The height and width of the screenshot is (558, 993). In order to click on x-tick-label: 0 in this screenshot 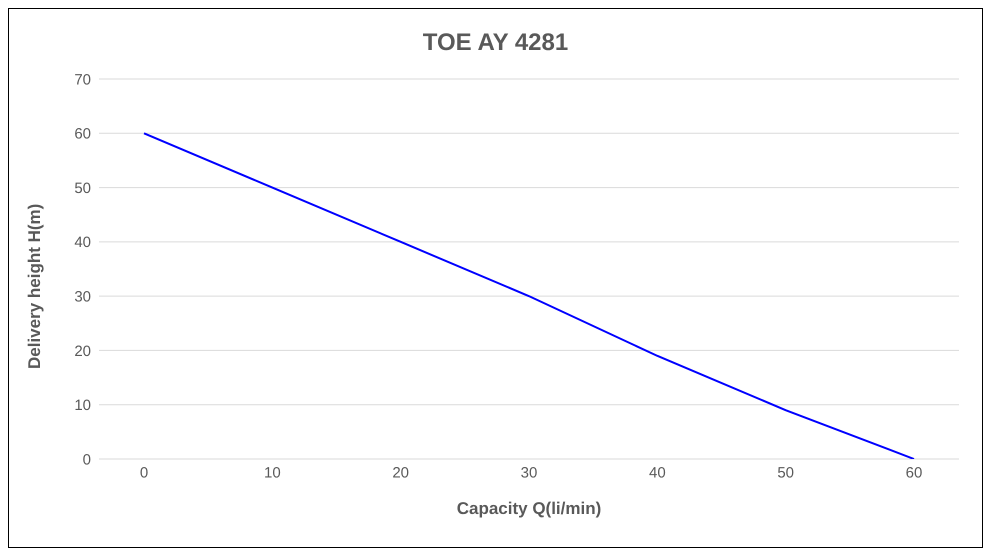, I will do `click(144, 473)`.